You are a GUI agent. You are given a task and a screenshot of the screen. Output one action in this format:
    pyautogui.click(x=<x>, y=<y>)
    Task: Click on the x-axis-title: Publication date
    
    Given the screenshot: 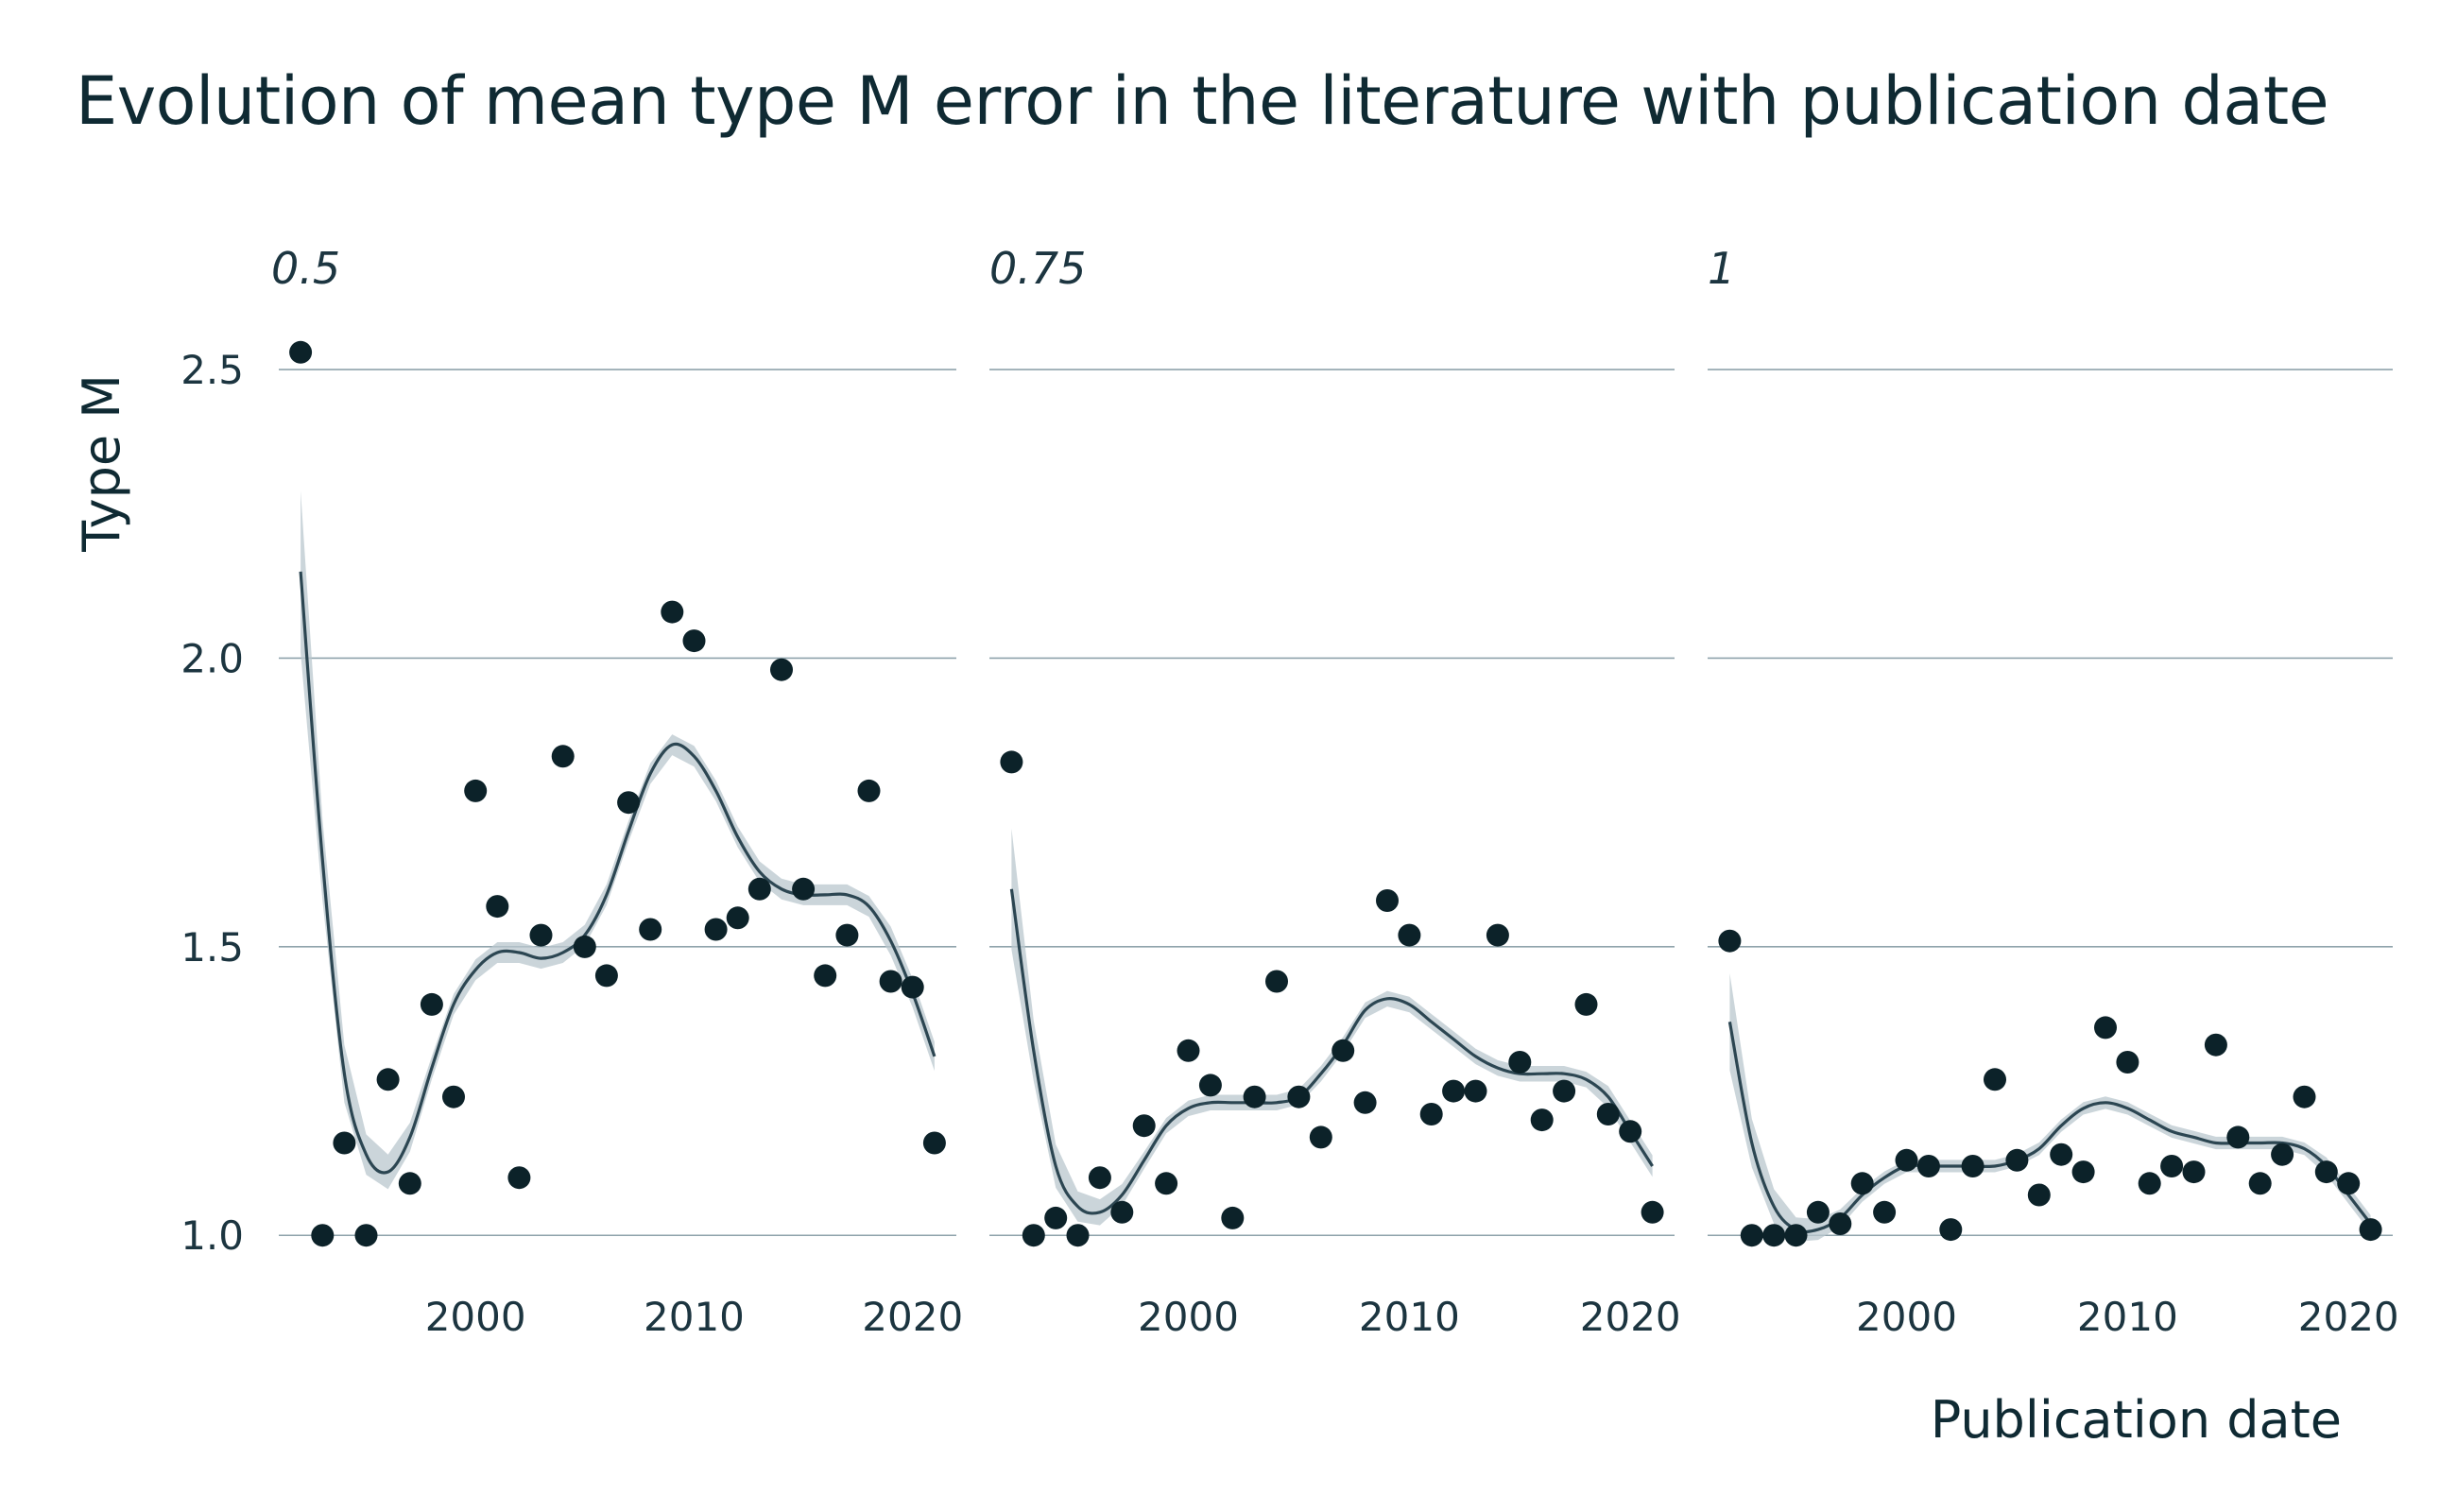 What is the action you would take?
    pyautogui.click(x=2136, y=1420)
    